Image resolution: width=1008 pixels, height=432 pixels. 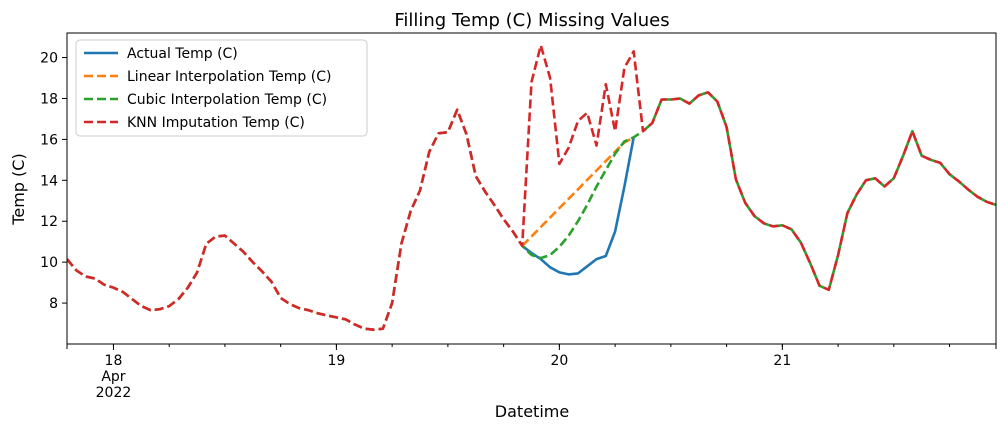 I want to click on x-tick-label: 21, so click(x=782, y=361).